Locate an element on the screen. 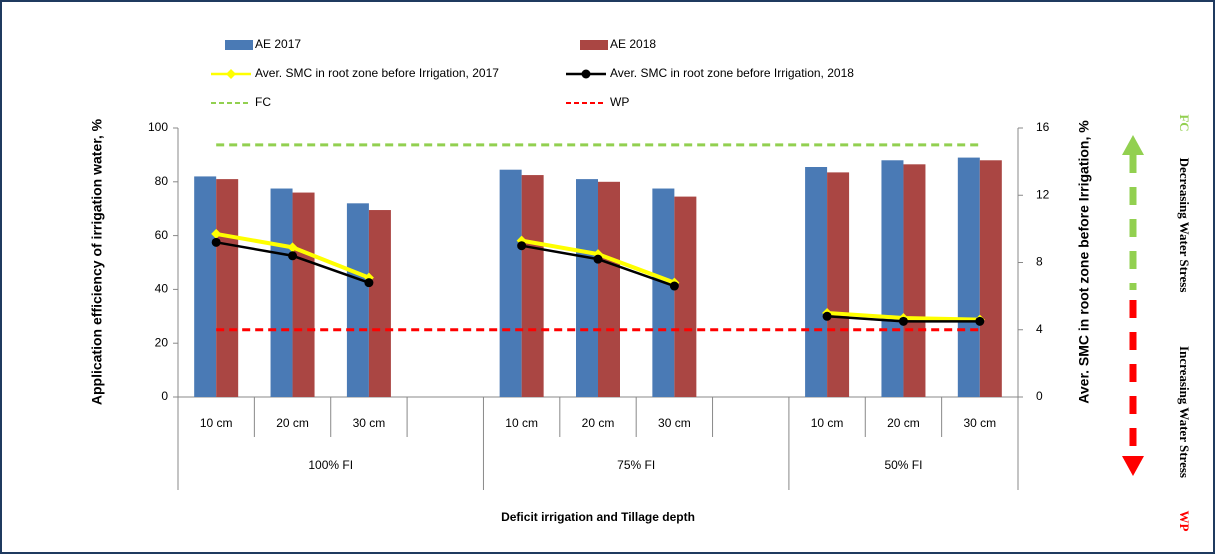 The image size is (1215, 559). group-label: 75% FI is located at coordinates (636, 465).